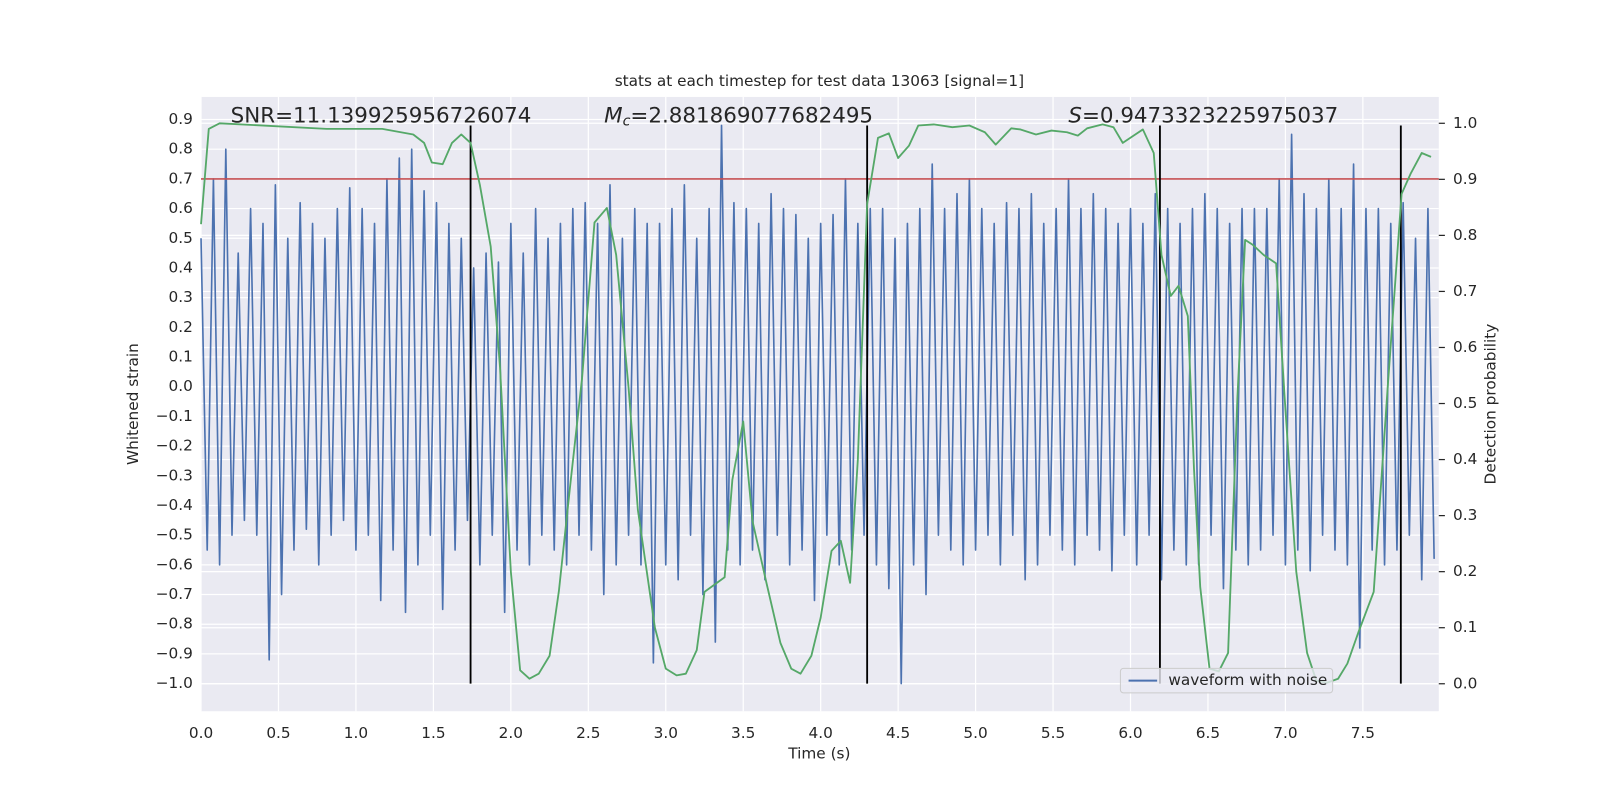 This screenshot has height=800, width=1600. What do you see at coordinates (174, 505) in the screenshot?
I see `y-tick-label: −0.4` at bounding box center [174, 505].